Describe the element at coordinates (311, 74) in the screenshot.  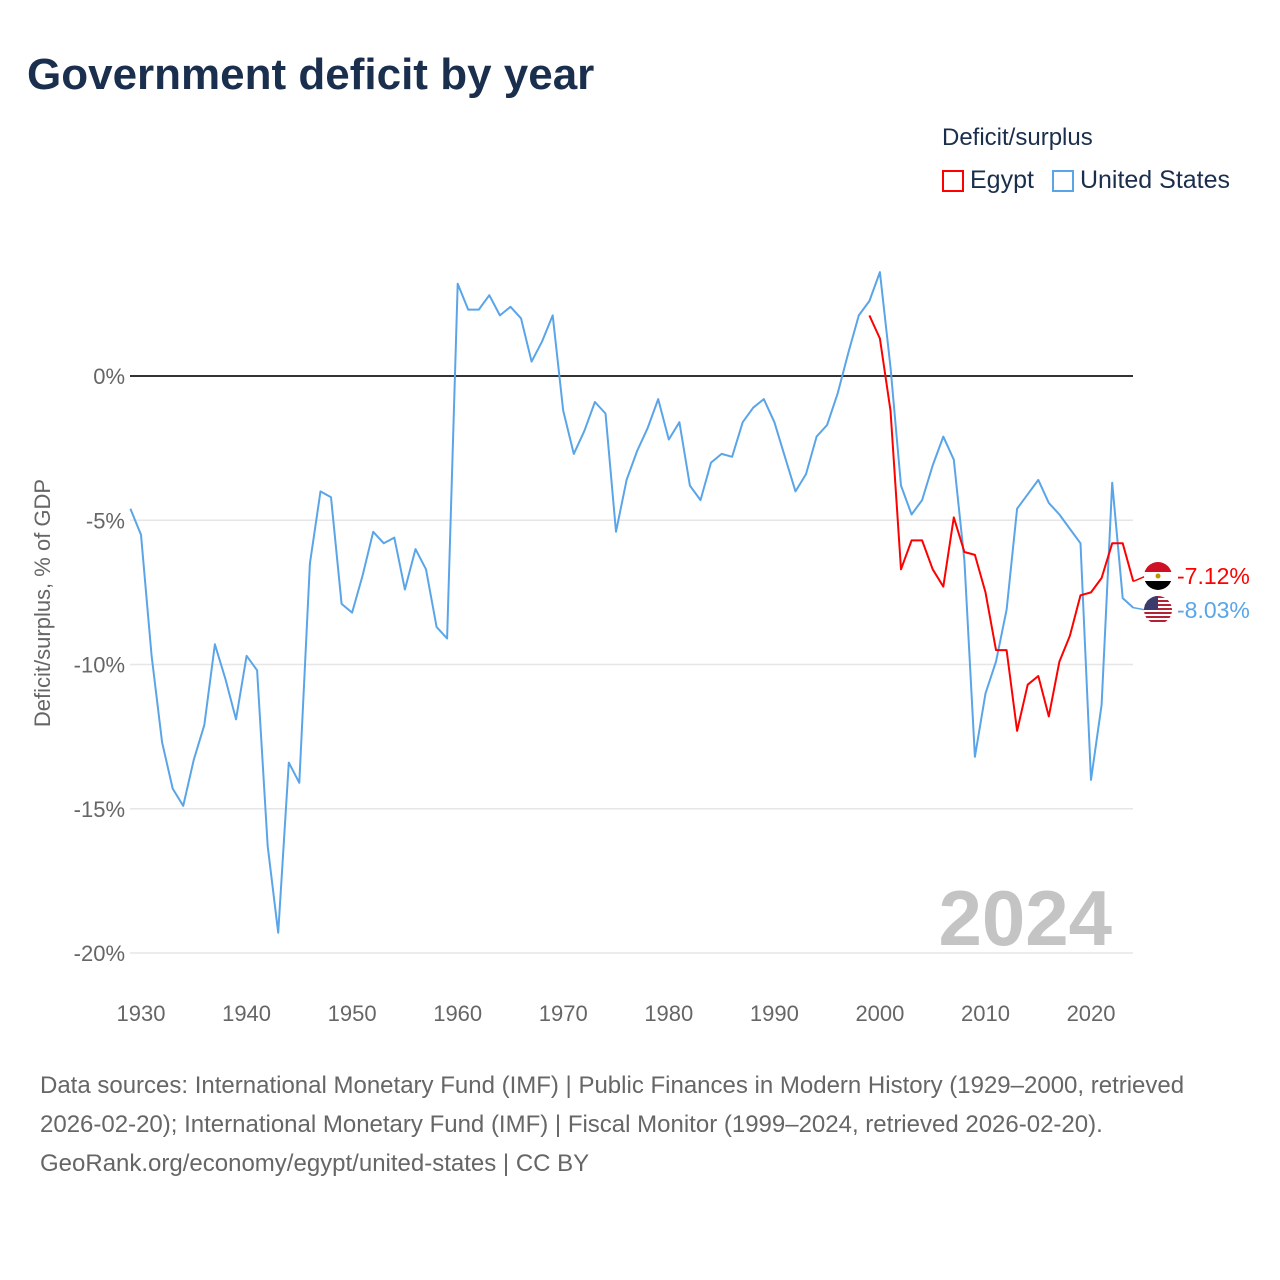
I see `chart-title: Government deficit by year` at that location.